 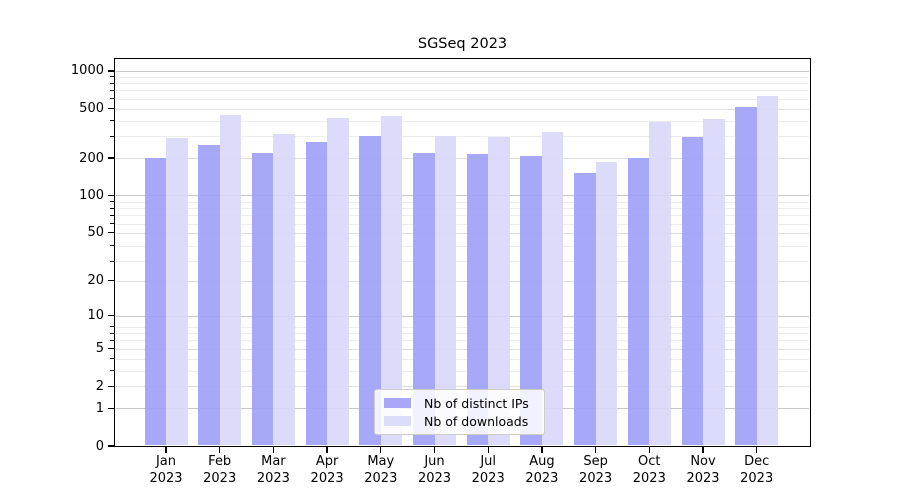 I want to click on legend-item-distinct-ips: Nb of distinct IPs, so click(x=459, y=403).